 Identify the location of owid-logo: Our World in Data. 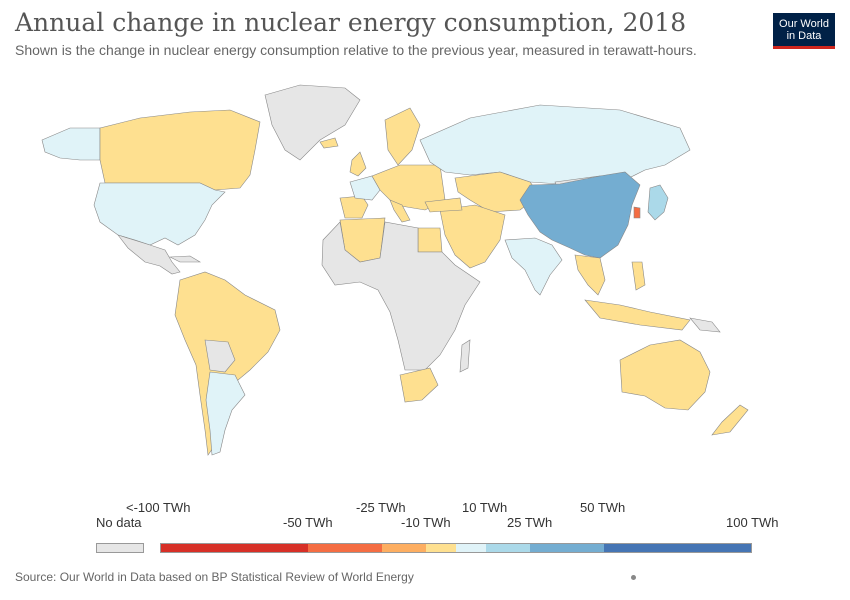
(804, 31).